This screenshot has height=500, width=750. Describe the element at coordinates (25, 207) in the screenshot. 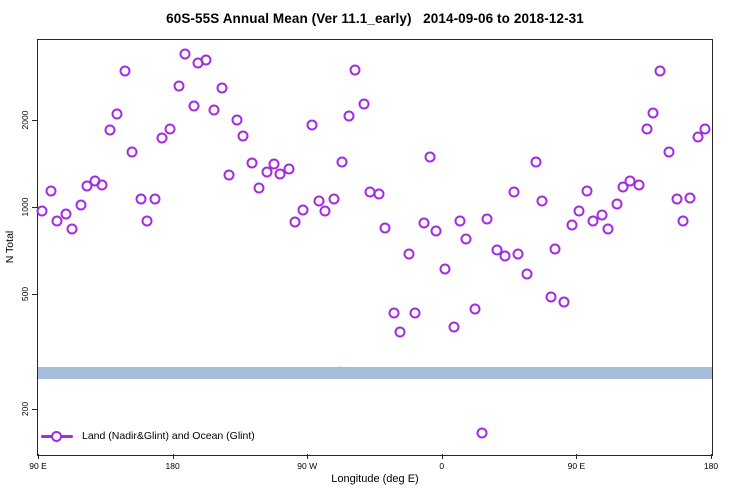

I see `y-axis-tick-label: 1000` at that location.